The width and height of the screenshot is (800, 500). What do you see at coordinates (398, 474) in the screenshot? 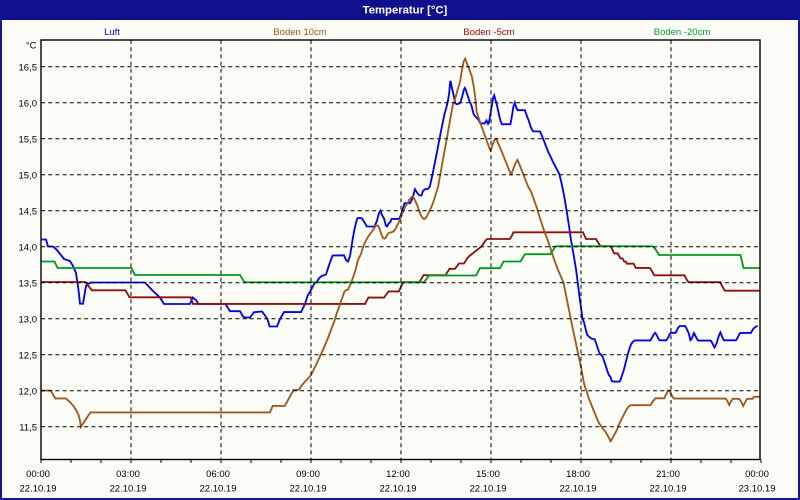
I see `svg-text: 12:00` at bounding box center [398, 474].